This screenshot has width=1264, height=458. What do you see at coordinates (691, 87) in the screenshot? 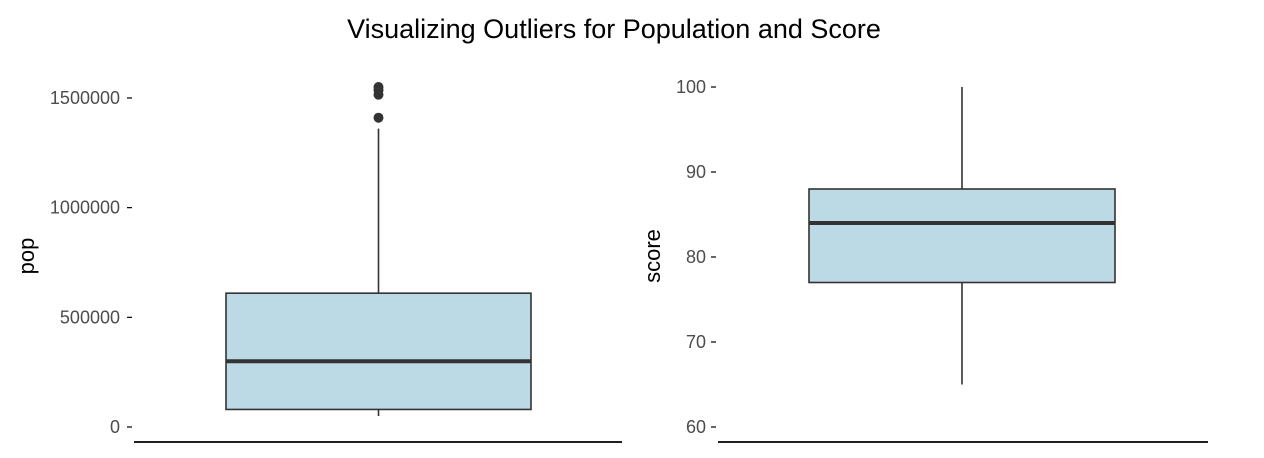
I see `y-tick-label: 100` at bounding box center [691, 87].